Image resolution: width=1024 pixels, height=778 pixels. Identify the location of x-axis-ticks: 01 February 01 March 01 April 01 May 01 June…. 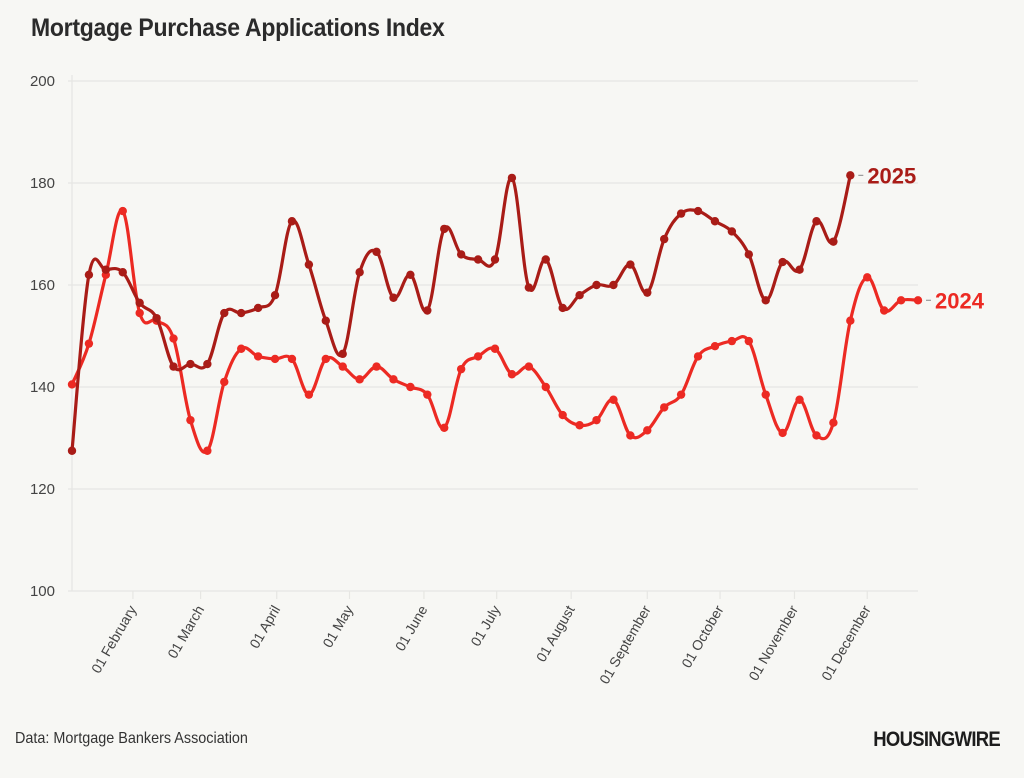
(481, 644).